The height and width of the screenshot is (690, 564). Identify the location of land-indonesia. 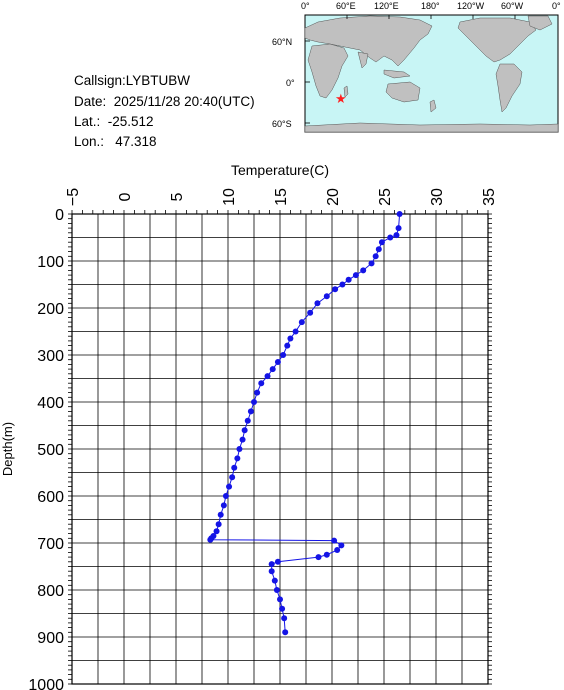
(397, 74).